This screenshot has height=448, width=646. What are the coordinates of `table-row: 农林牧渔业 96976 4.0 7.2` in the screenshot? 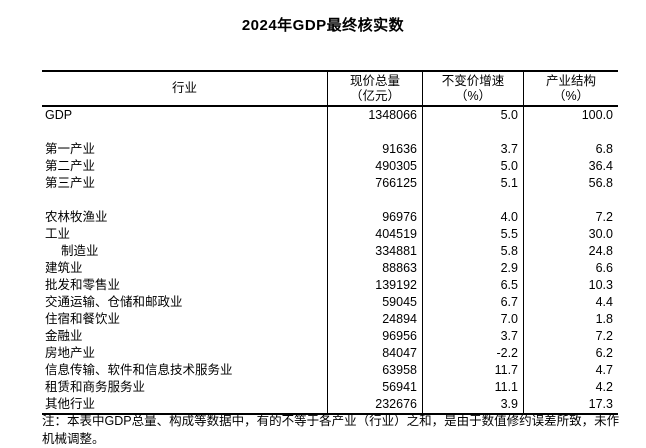 It's located at (330, 217).